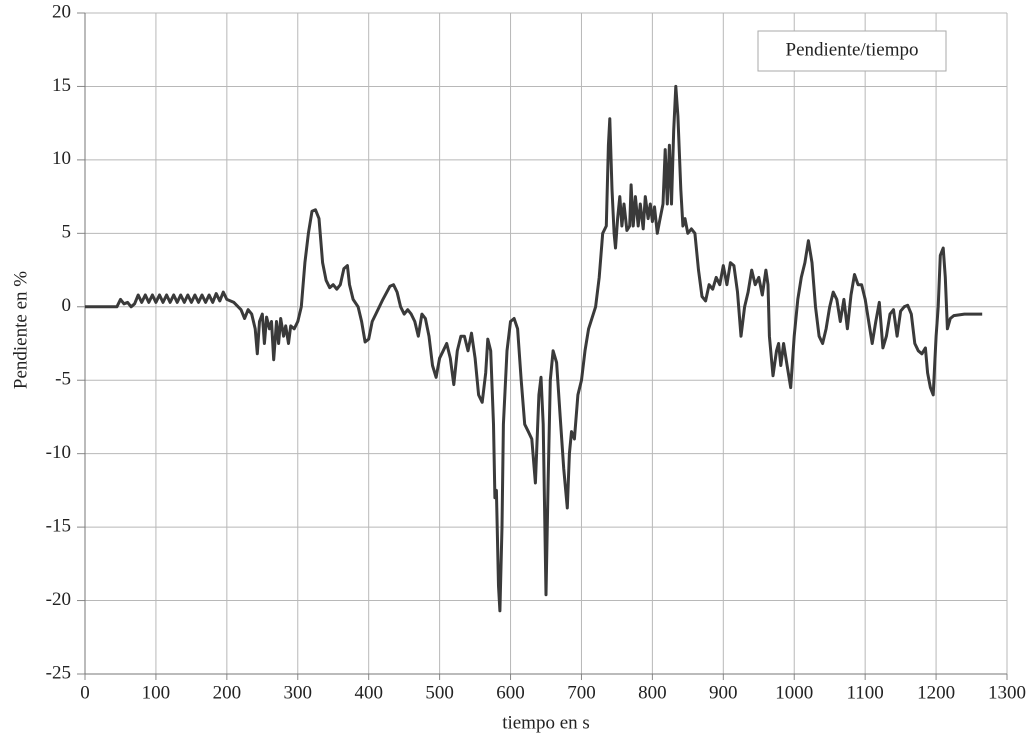 Image resolution: width=1030 pixels, height=740 pixels. I want to click on x-tick-label: 1300, so click(1007, 692).